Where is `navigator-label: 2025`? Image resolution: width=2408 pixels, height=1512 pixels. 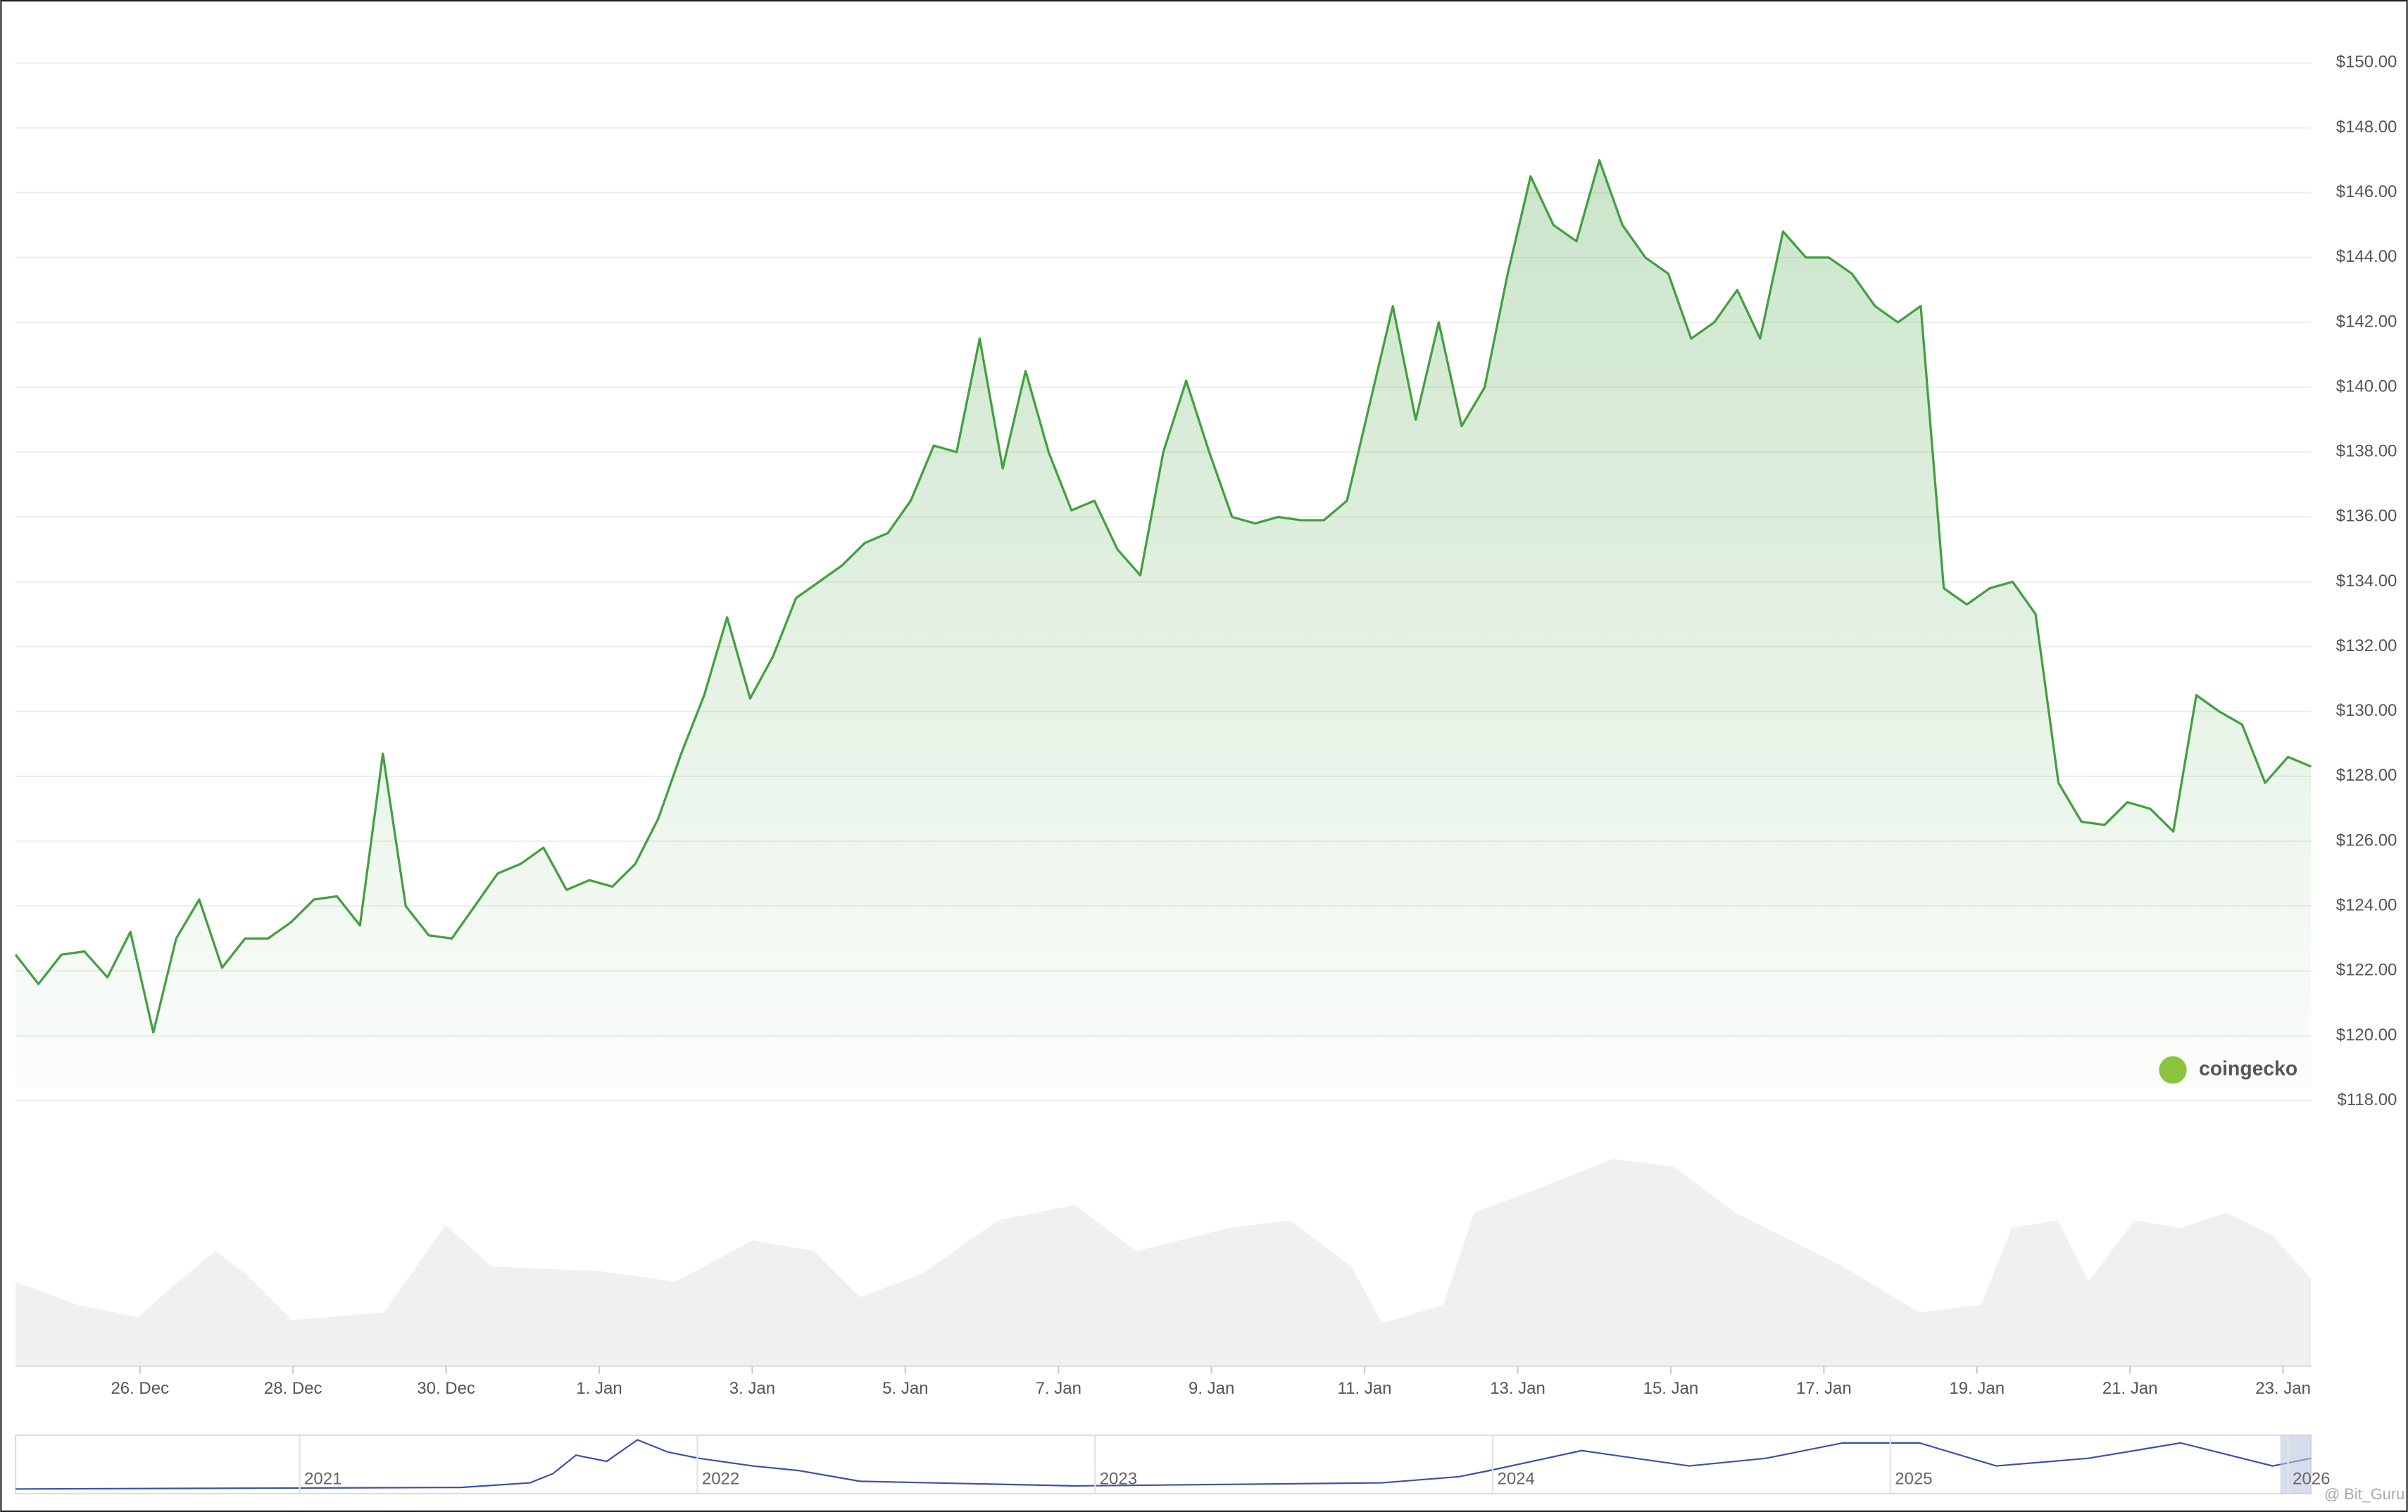 navigator-label: 2025 is located at coordinates (1913, 1480).